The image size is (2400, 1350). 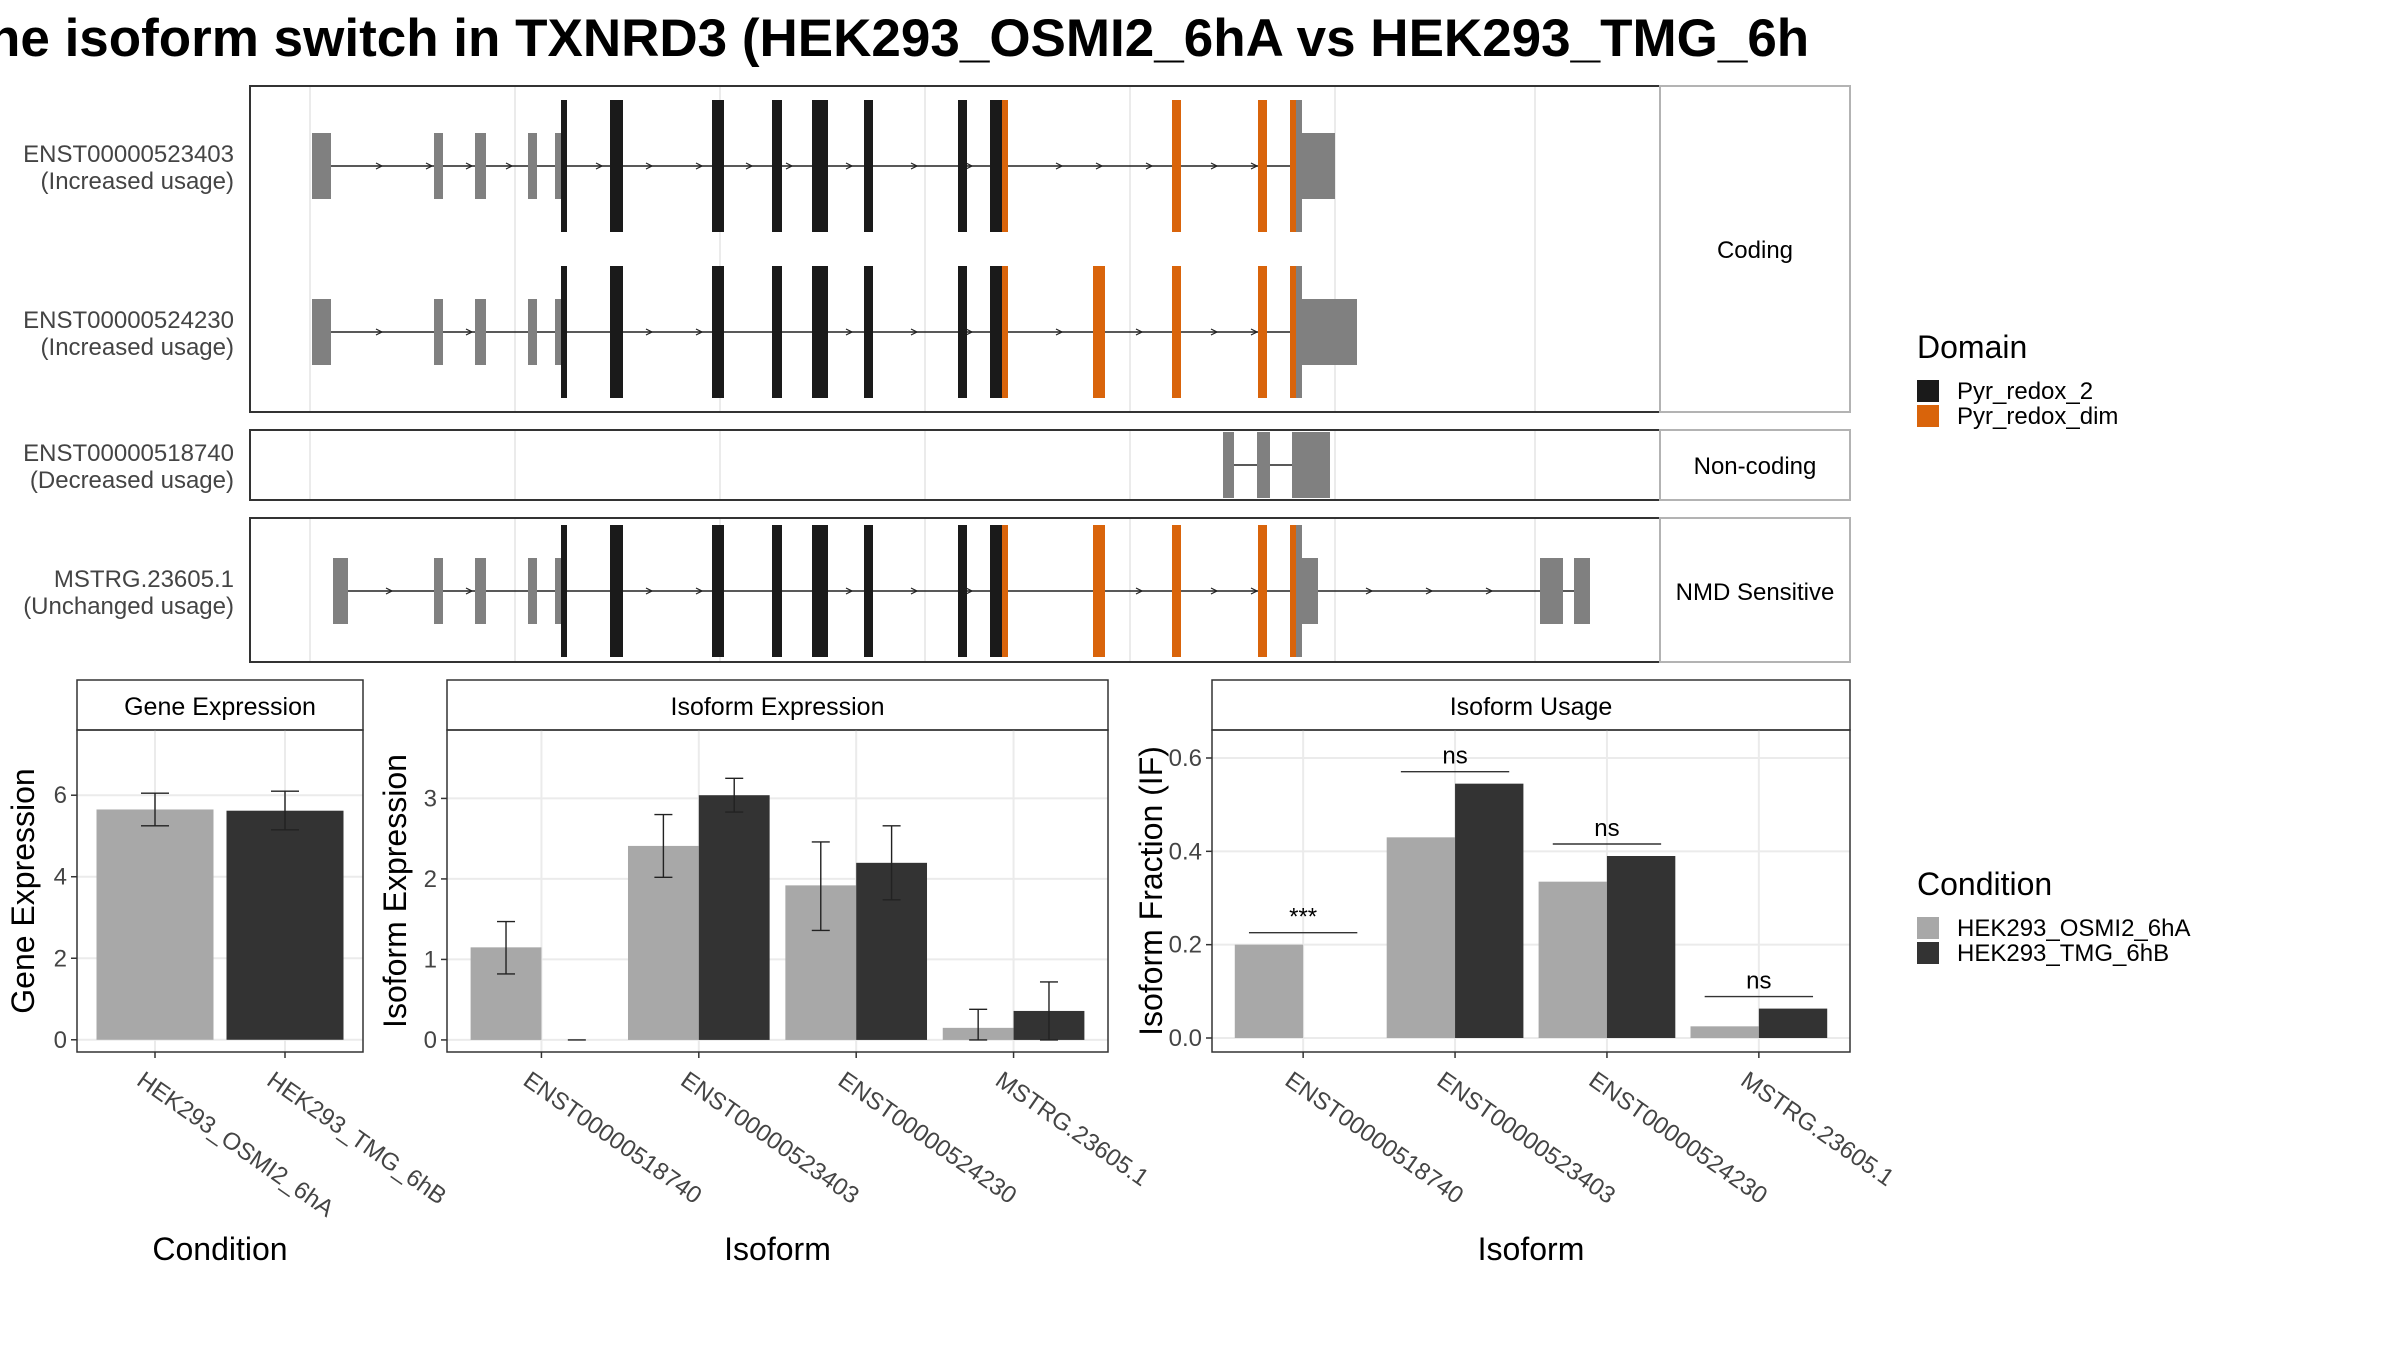 What do you see at coordinates (430, 959) in the screenshot?
I see `y-tick-label: 1` at bounding box center [430, 959].